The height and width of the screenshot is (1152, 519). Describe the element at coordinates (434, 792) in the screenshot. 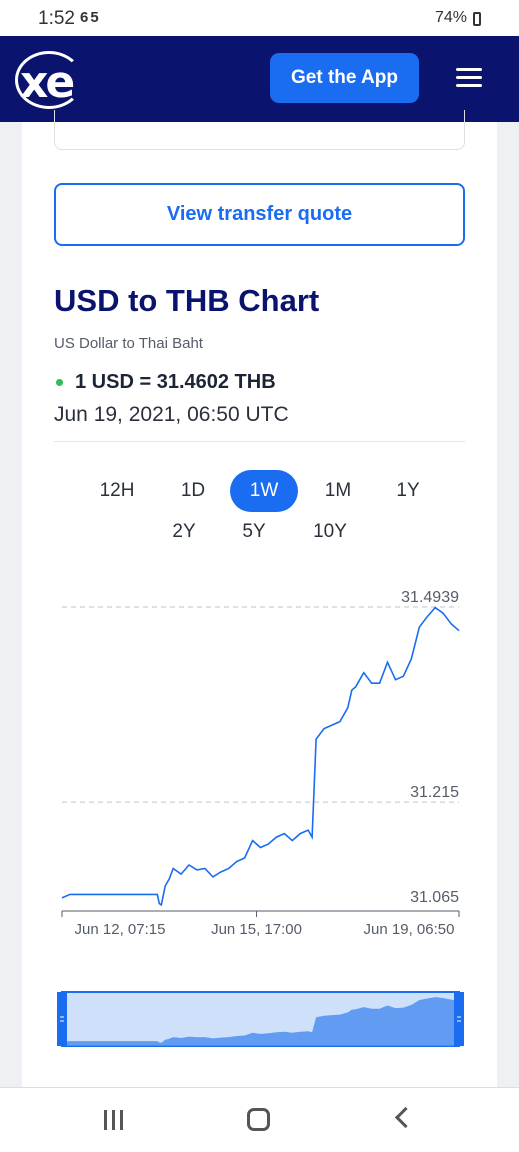

I see `y-tick-label: 31.215` at that location.